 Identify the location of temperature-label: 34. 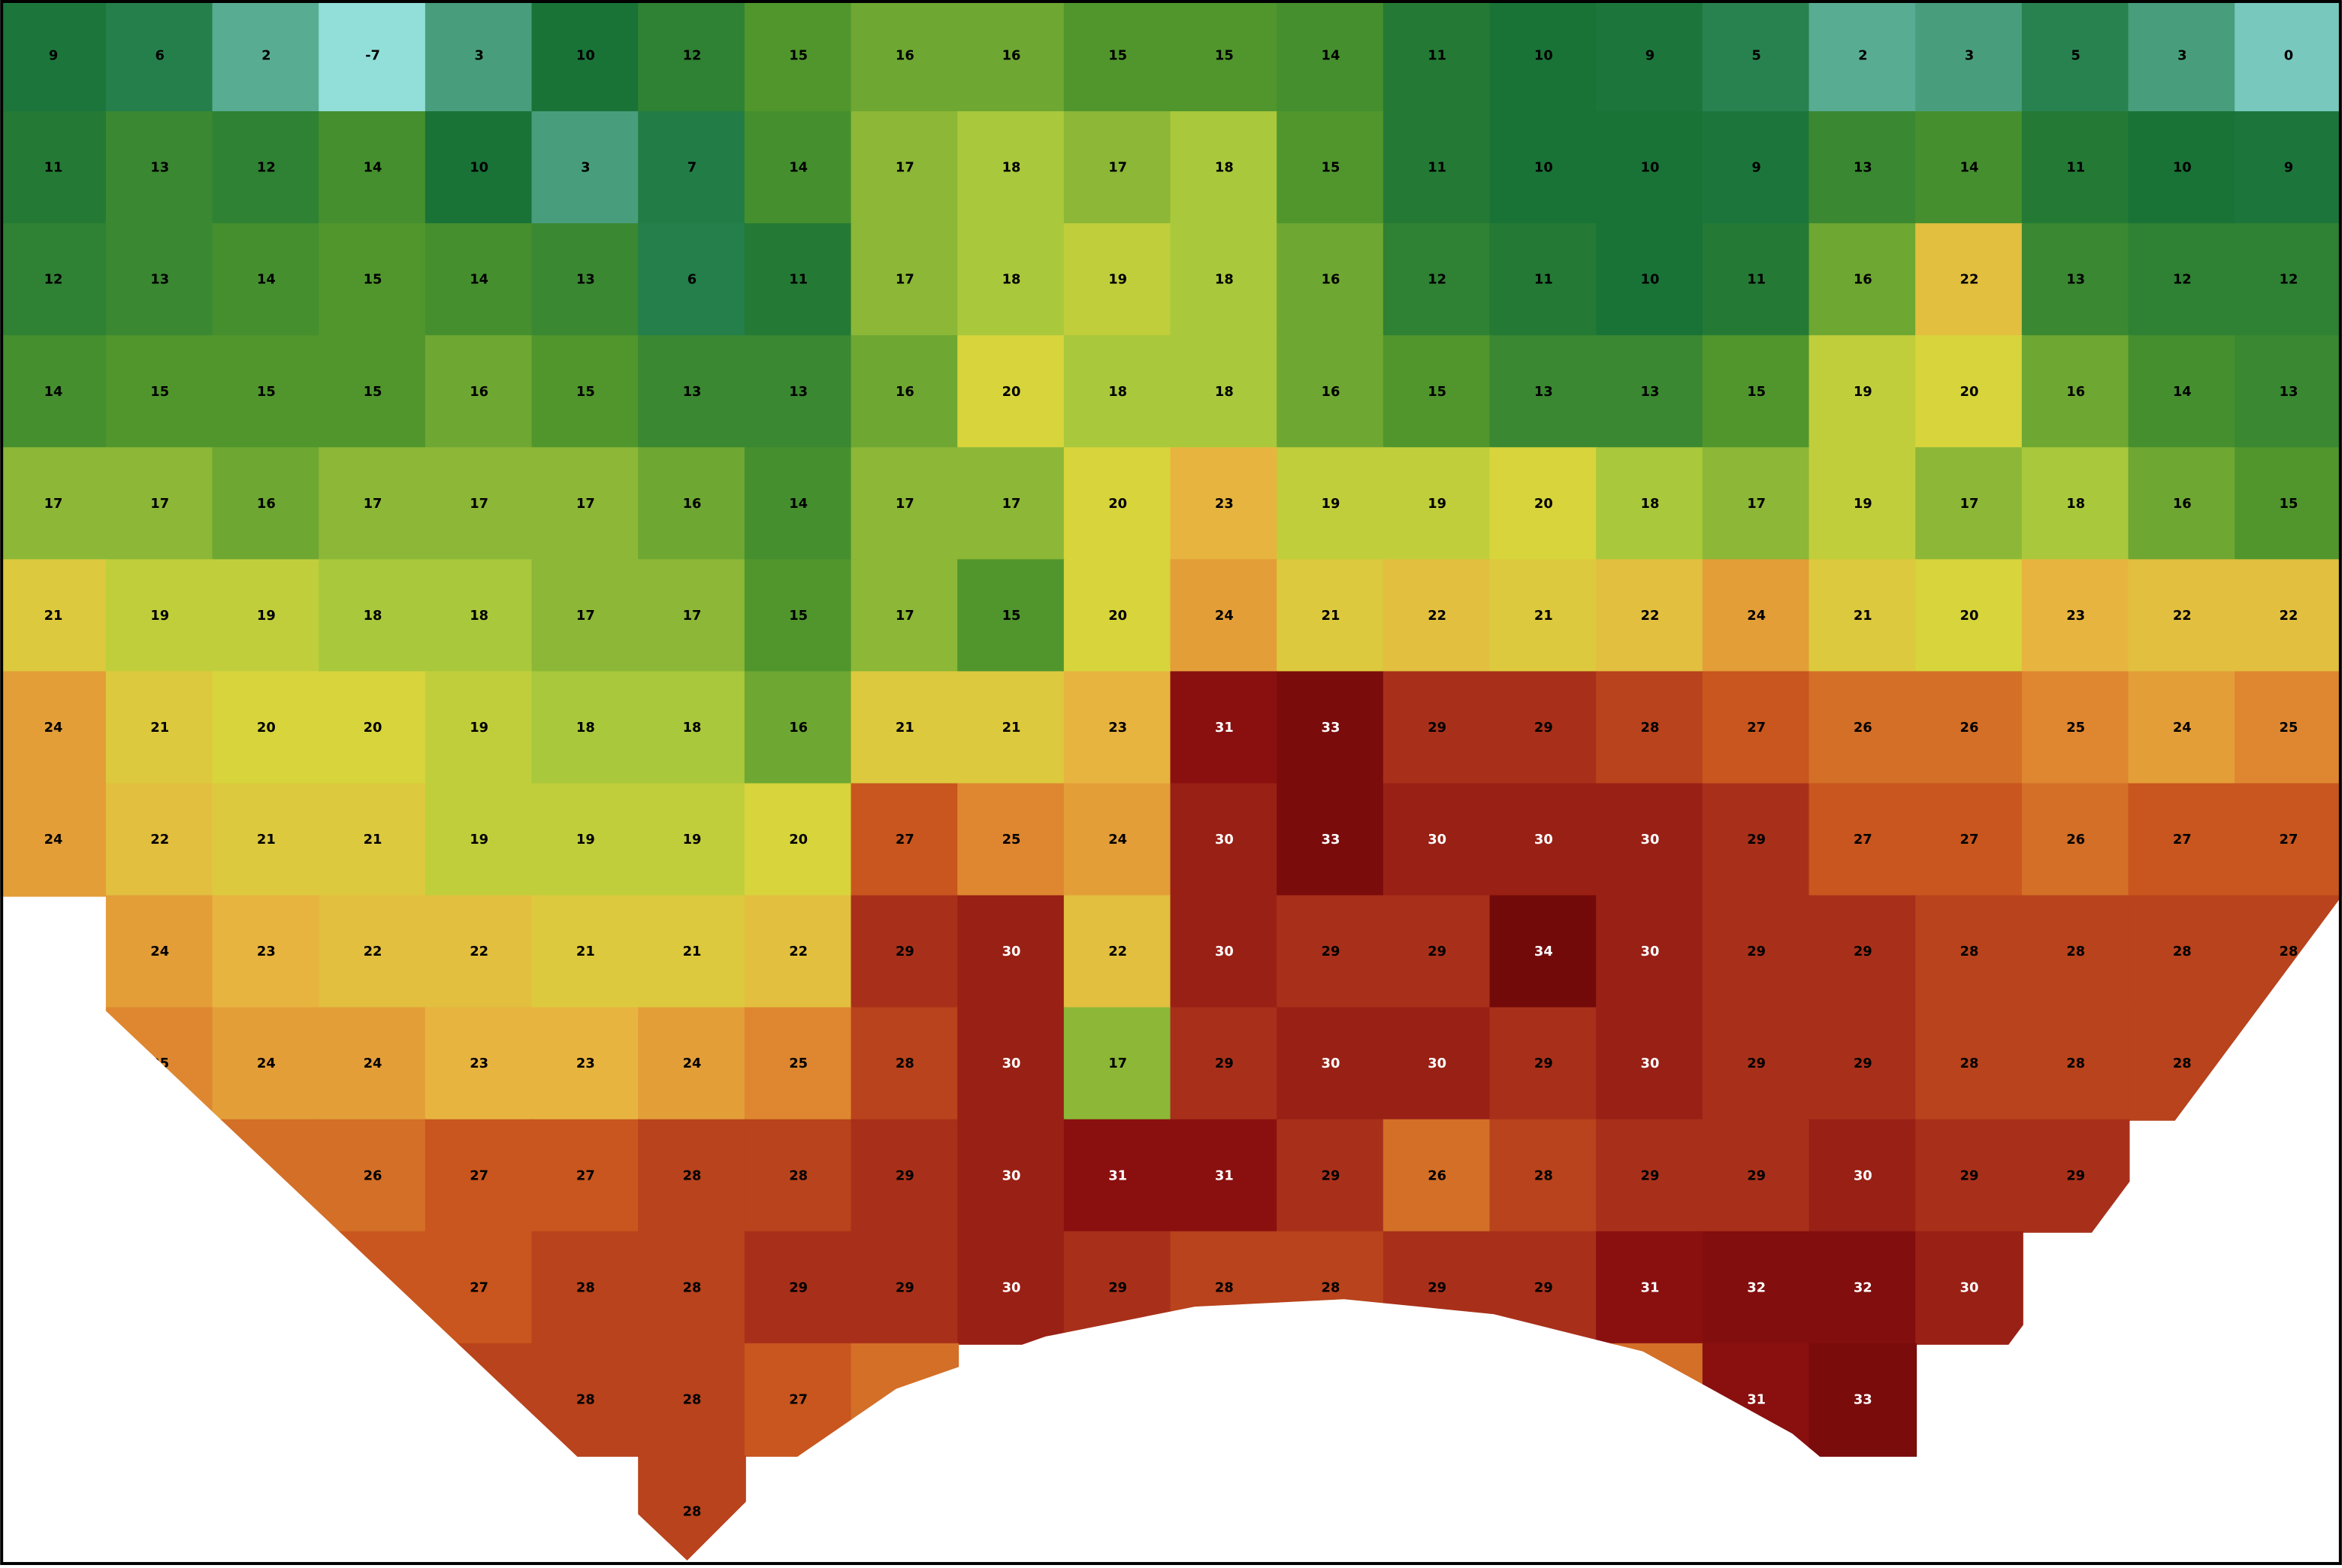
(1543, 952).